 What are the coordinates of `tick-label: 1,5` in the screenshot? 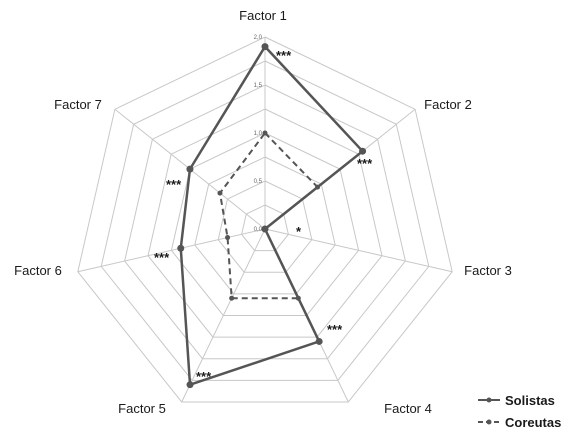 It's located at (258, 86).